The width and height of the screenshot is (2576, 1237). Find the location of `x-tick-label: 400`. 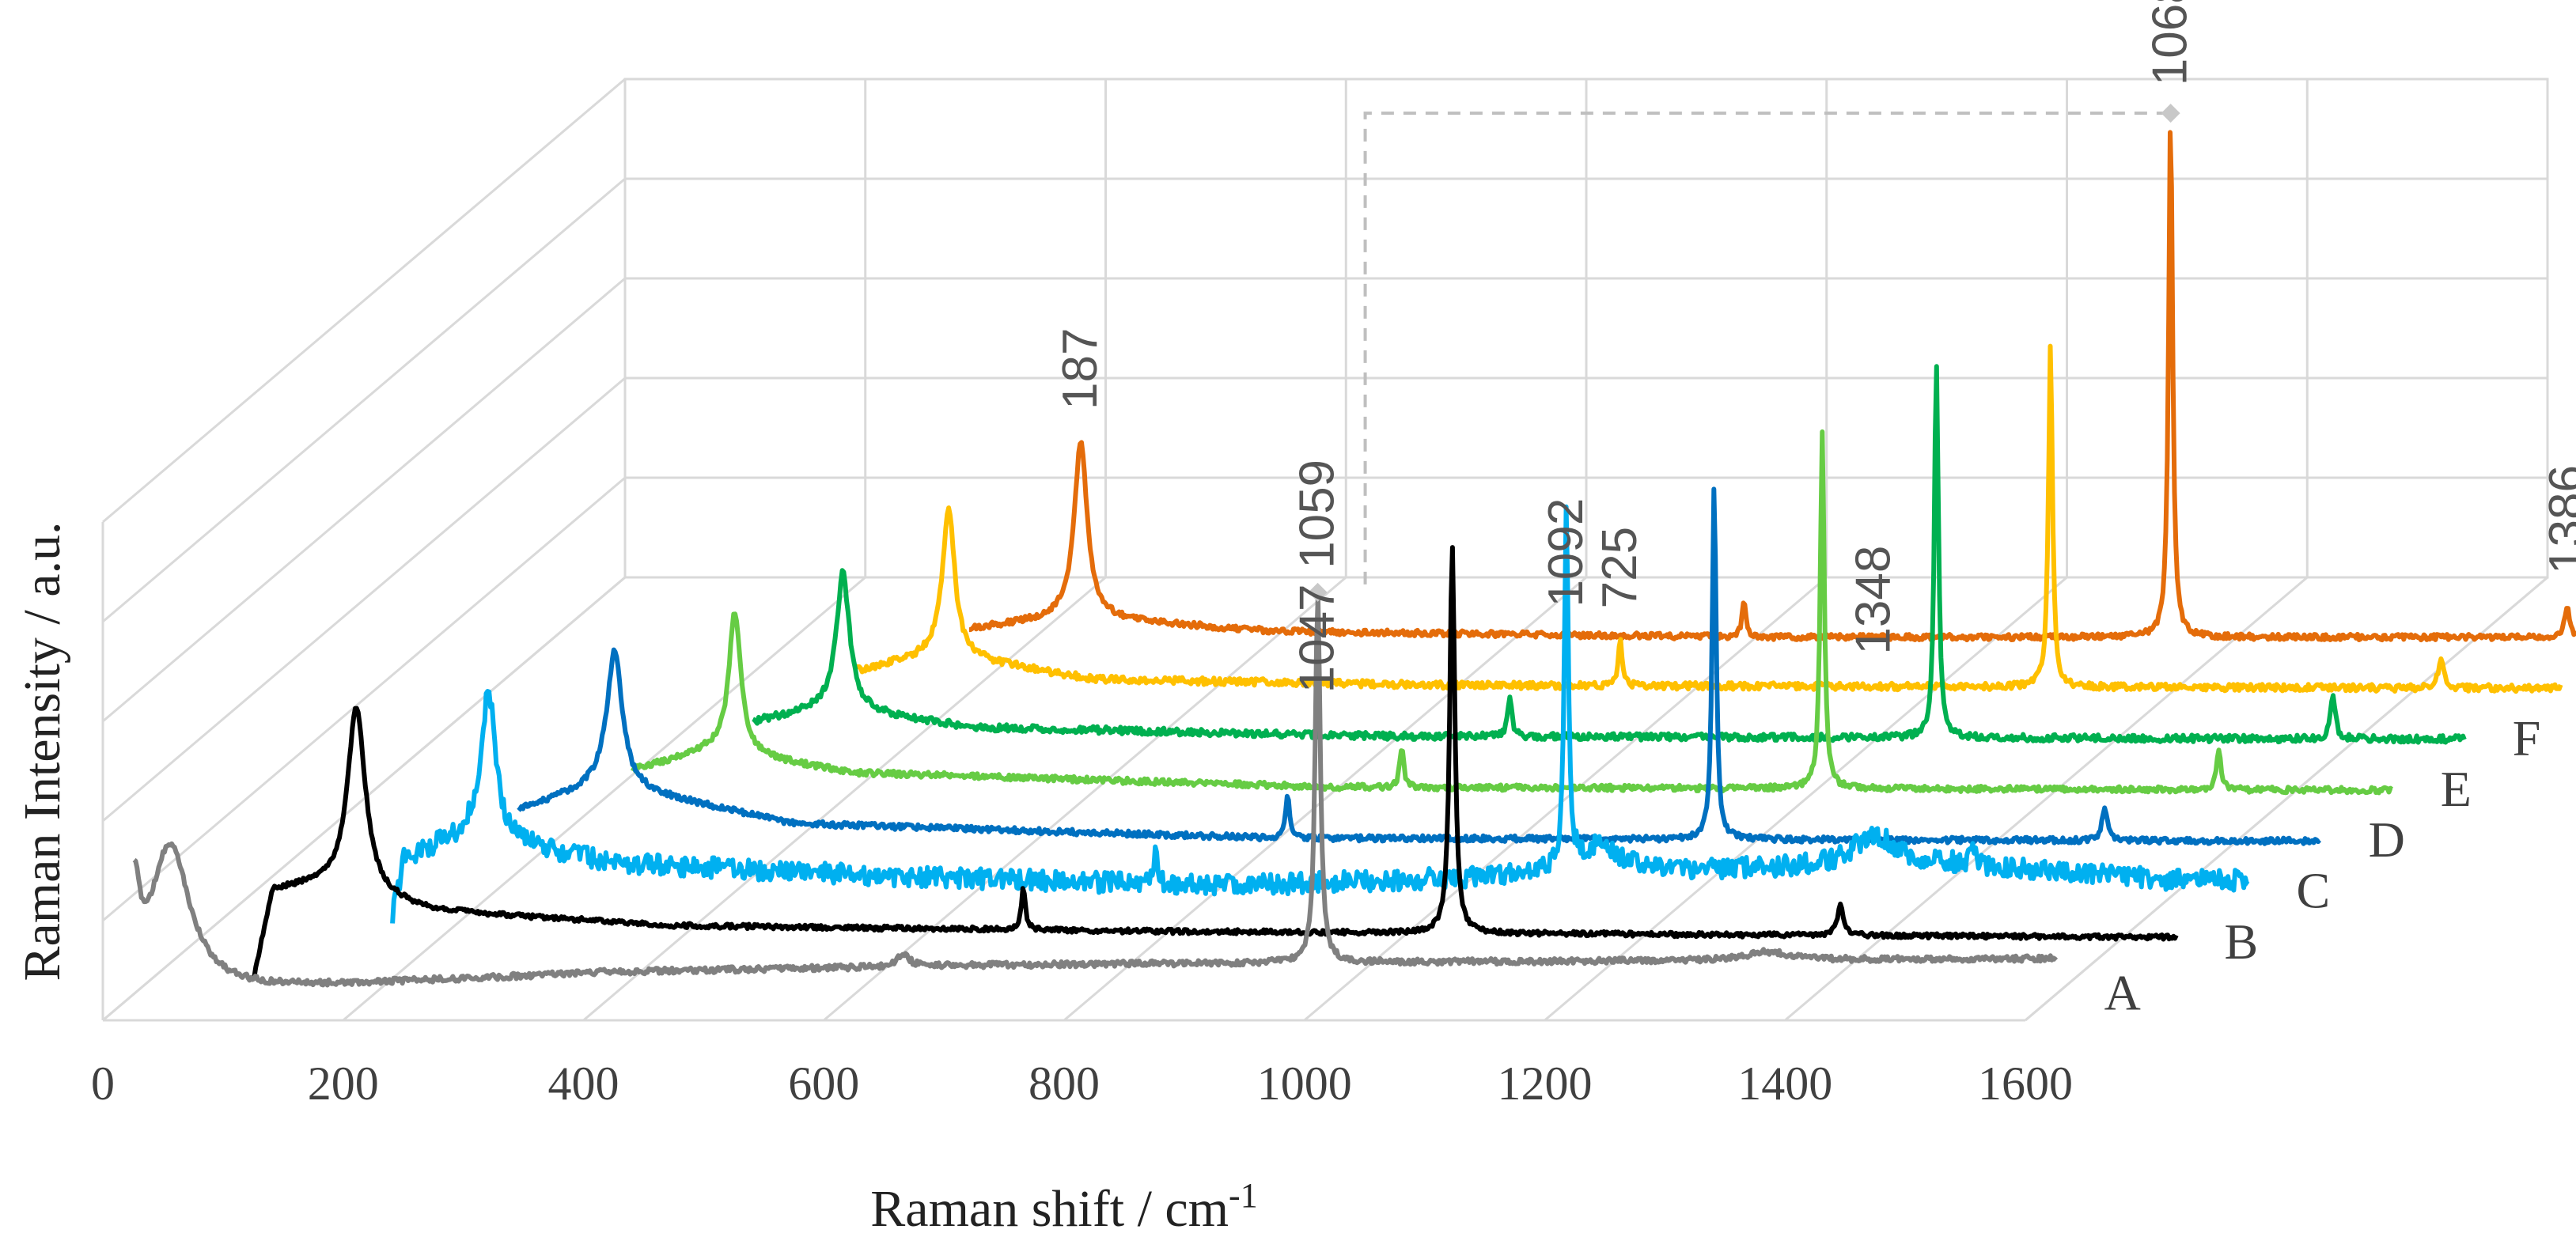

x-tick-label: 400 is located at coordinates (583, 1084).